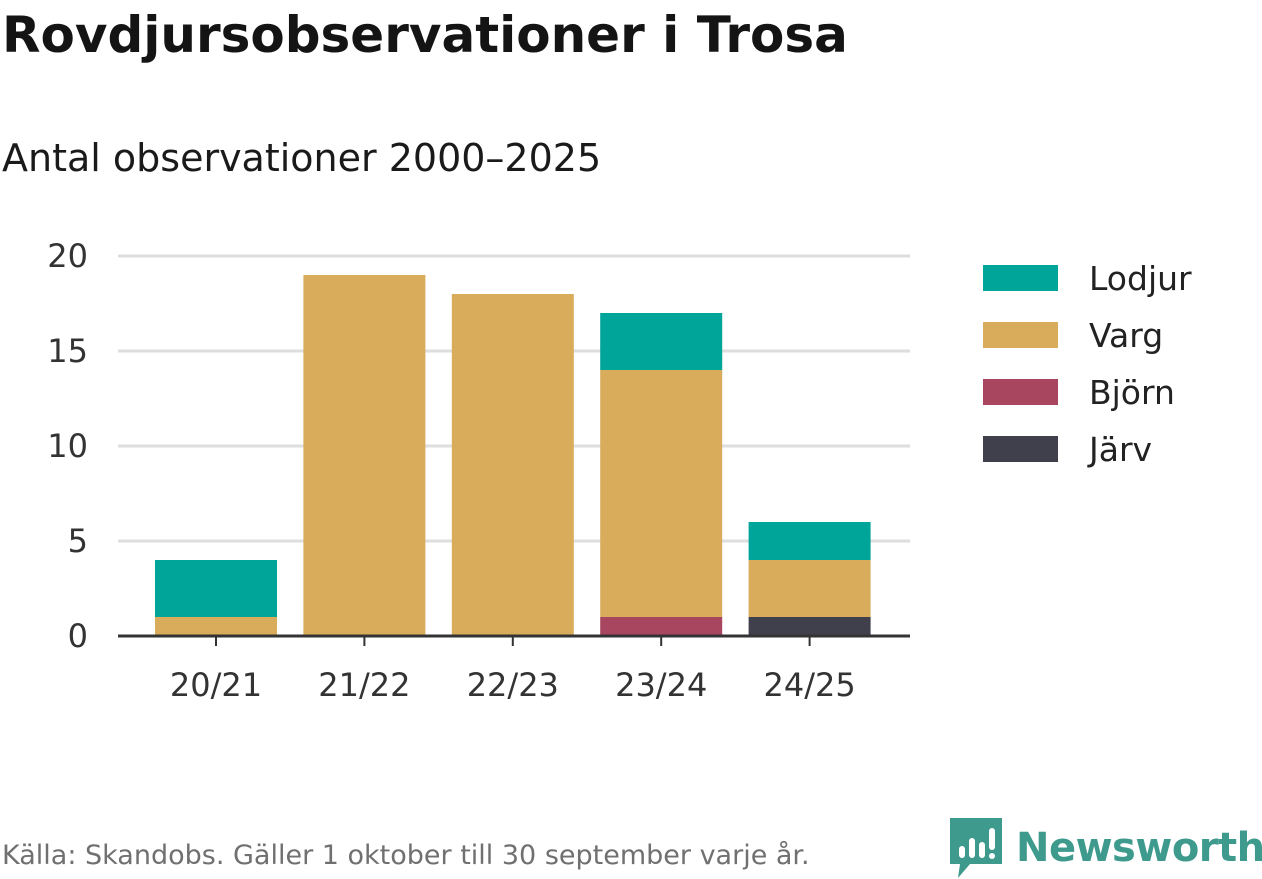  I want to click on chart-title: Rovdjursobservationer i Trosa, so click(425, 35).